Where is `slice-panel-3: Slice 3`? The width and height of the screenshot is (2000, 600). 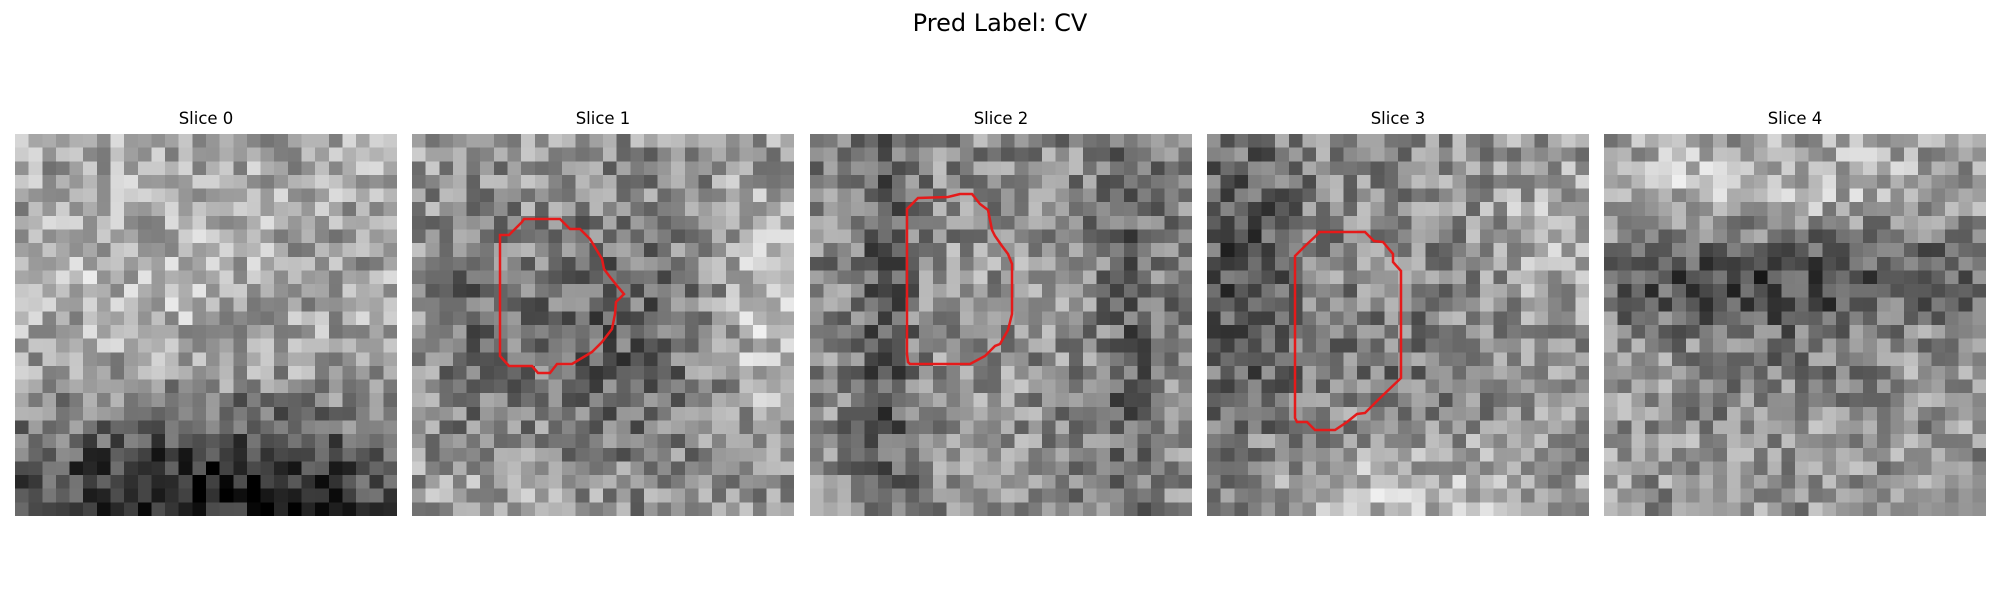 slice-panel-3: Slice 3 is located at coordinates (1398, 311).